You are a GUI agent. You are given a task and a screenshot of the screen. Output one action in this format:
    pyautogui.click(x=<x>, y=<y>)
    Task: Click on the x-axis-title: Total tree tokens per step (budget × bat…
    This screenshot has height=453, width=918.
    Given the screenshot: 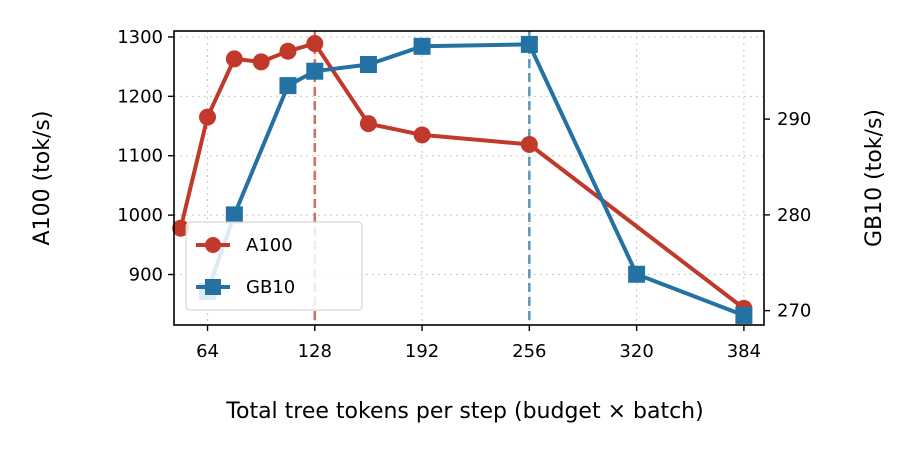 What is the action you would take?
    pyautogui.click(x=464, y=411)
    